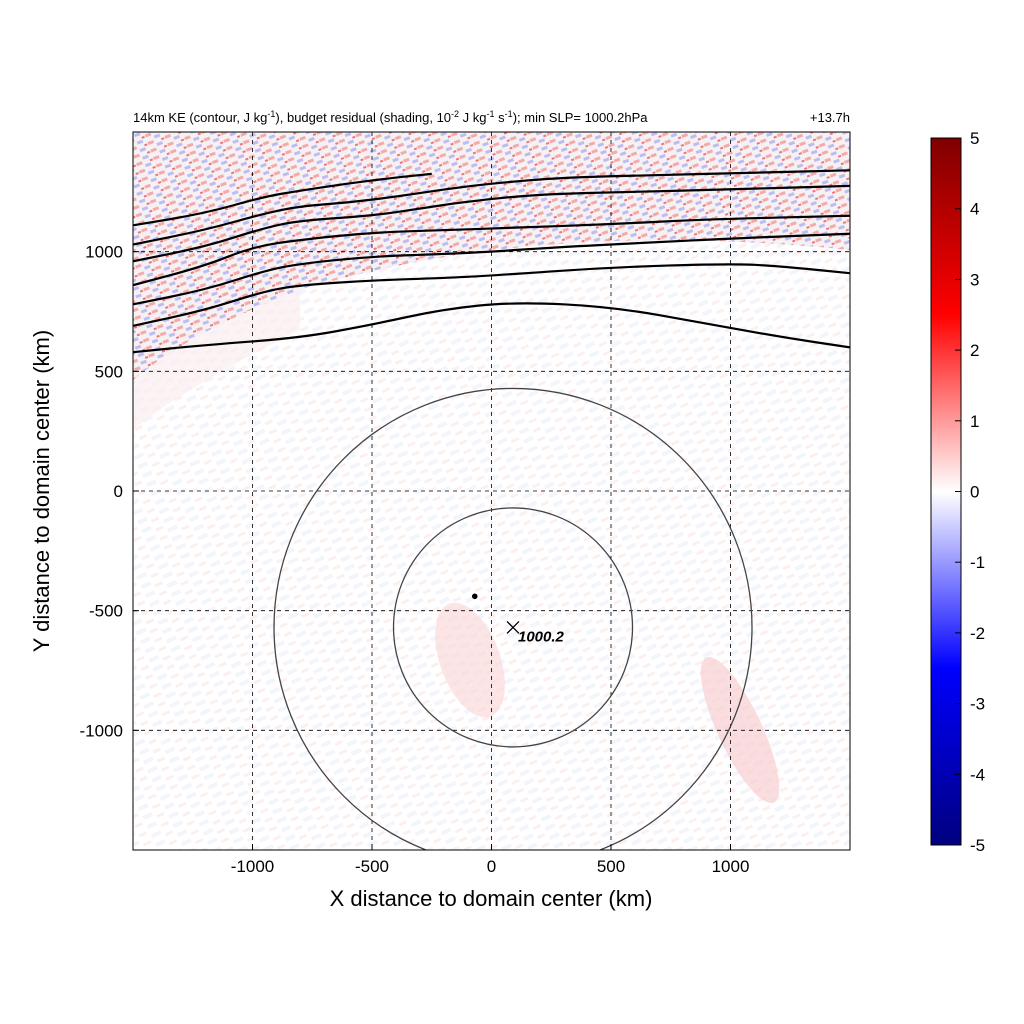 The height and width of the screenshot is (1024, 1024). I want to click on ke-contours, so click(491, 261).